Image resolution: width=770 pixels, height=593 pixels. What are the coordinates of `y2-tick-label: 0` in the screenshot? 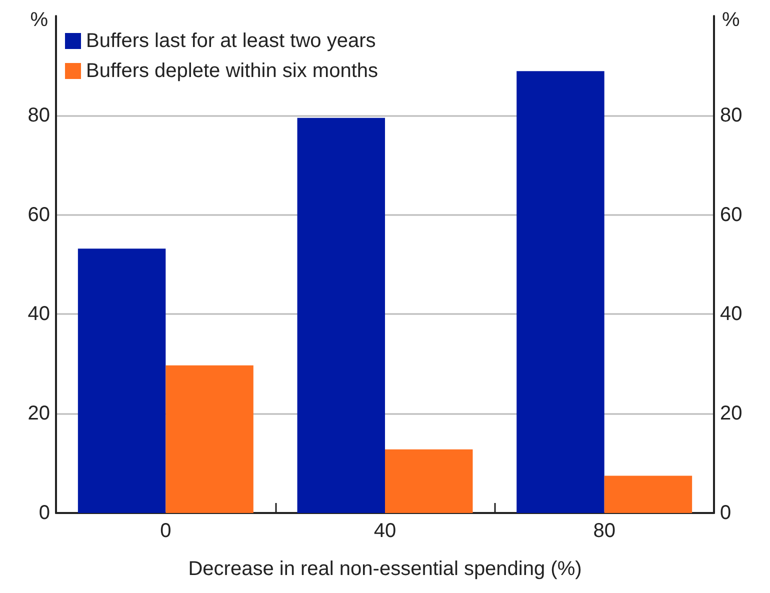 It's located at (726, 513).